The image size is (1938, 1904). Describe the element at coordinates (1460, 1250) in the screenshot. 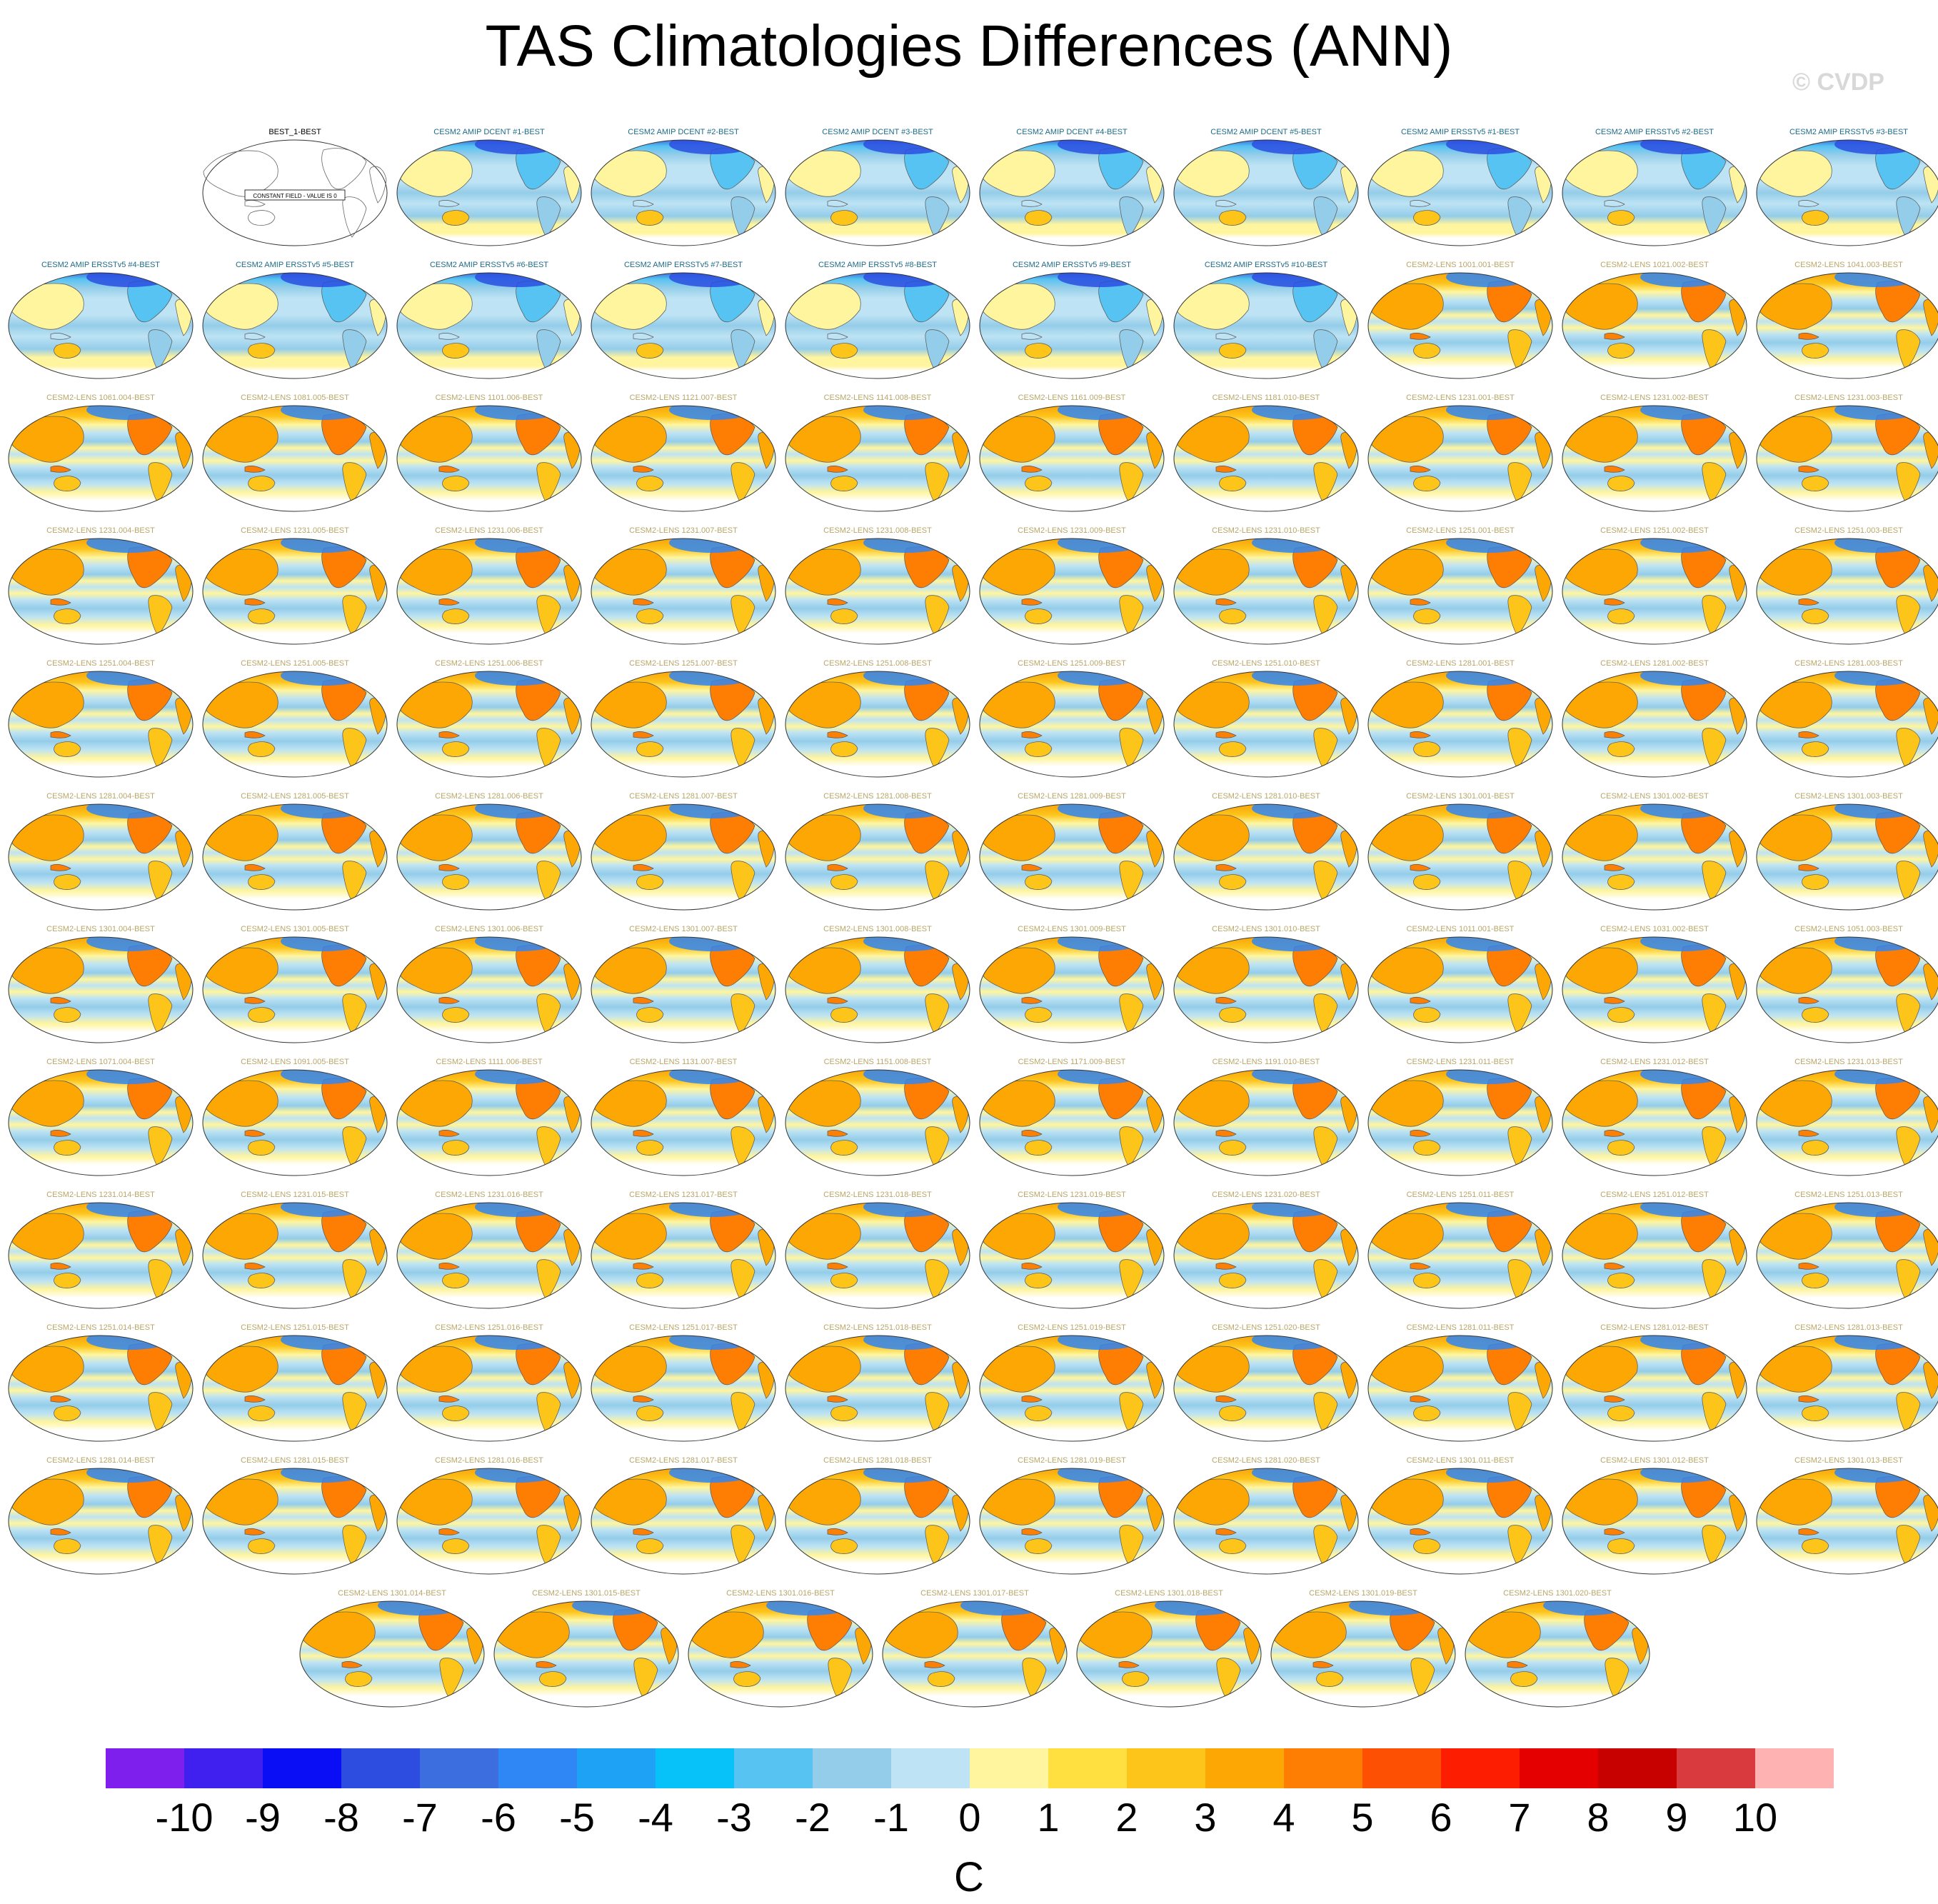

I see `map-panel: CESM2-LENS 1251.011-BEST` at that location.